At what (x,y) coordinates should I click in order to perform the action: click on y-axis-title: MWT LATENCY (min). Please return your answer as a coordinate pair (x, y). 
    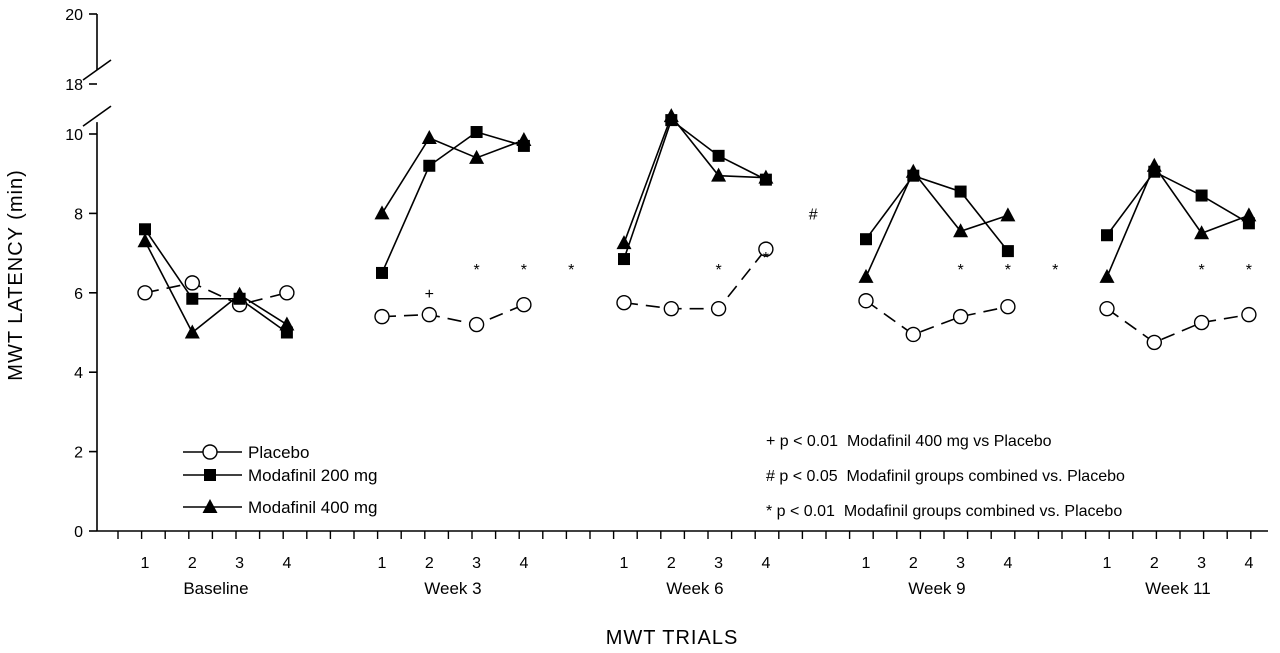
    Looking at the image, I should click on (16, 274).